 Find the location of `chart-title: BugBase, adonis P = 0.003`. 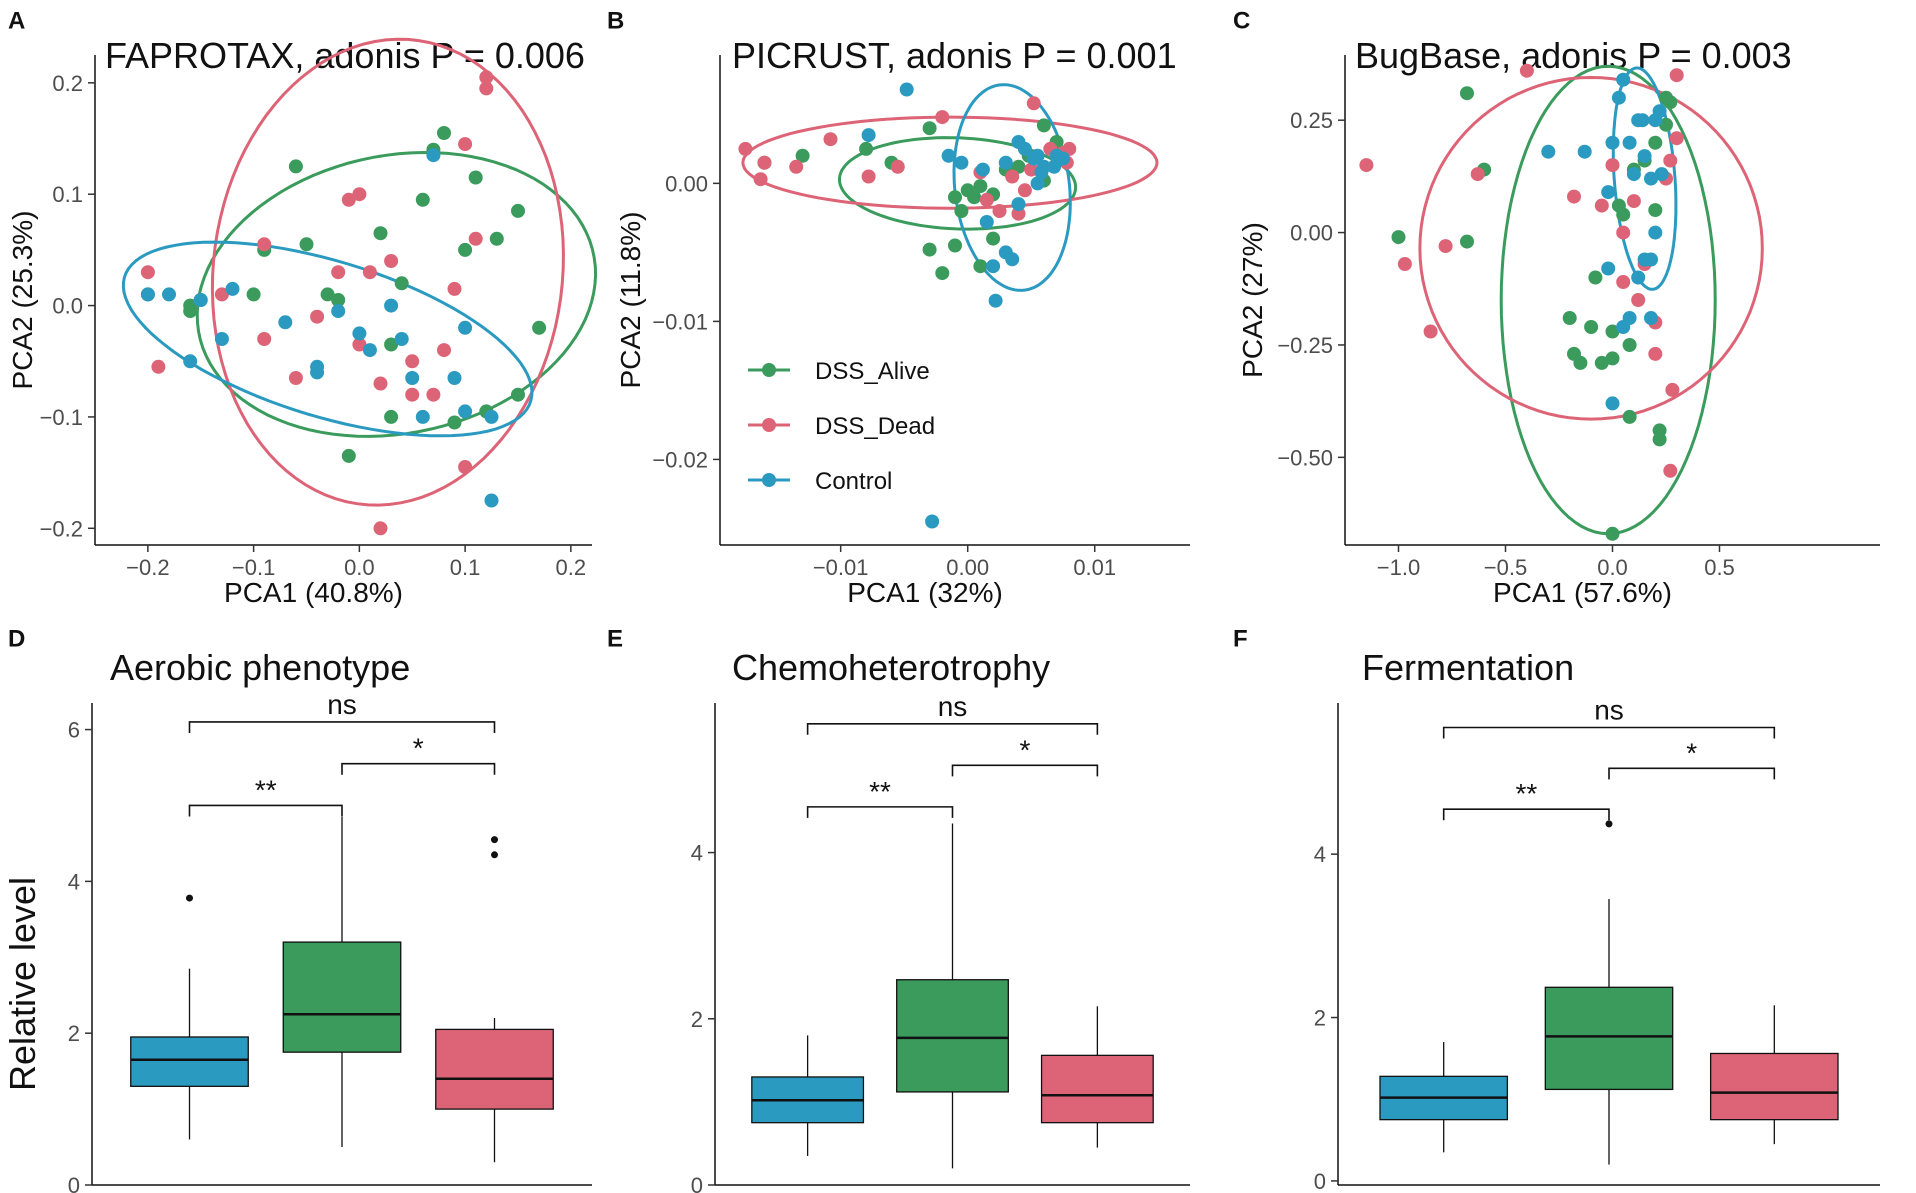

chart-title: BugBase, adonis P = 0.003 is located at coordinates (1573, 55).